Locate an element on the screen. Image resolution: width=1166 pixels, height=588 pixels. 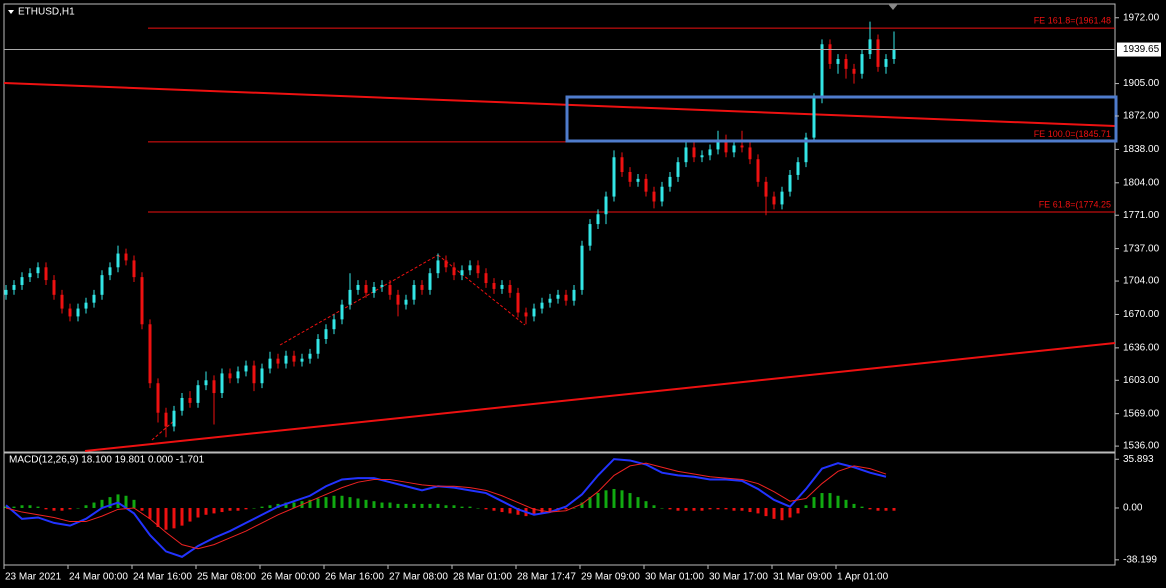
y-tick-label: 1771.00 is located at coordinates (1141, 215).